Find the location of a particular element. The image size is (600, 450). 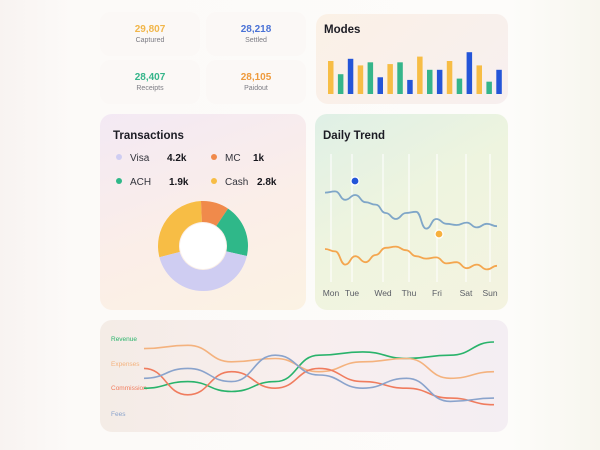

legend-value-cash: 2.8k is located at coordinates (266, 182).